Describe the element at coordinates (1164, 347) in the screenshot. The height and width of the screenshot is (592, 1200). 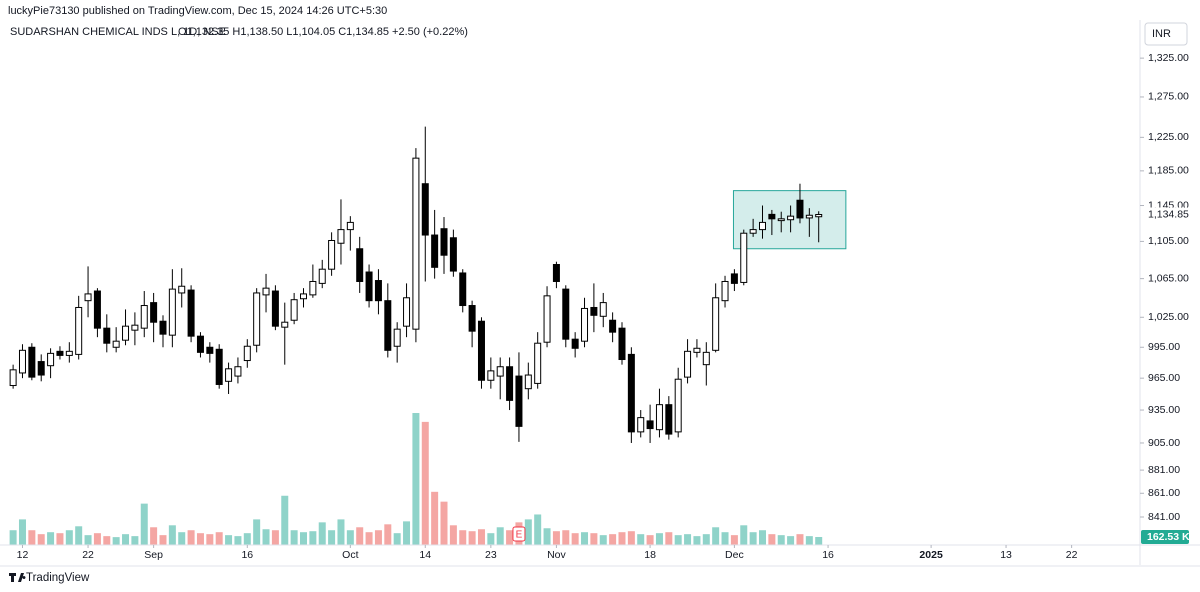
I see `y-tick-label: 995.00` at that location.